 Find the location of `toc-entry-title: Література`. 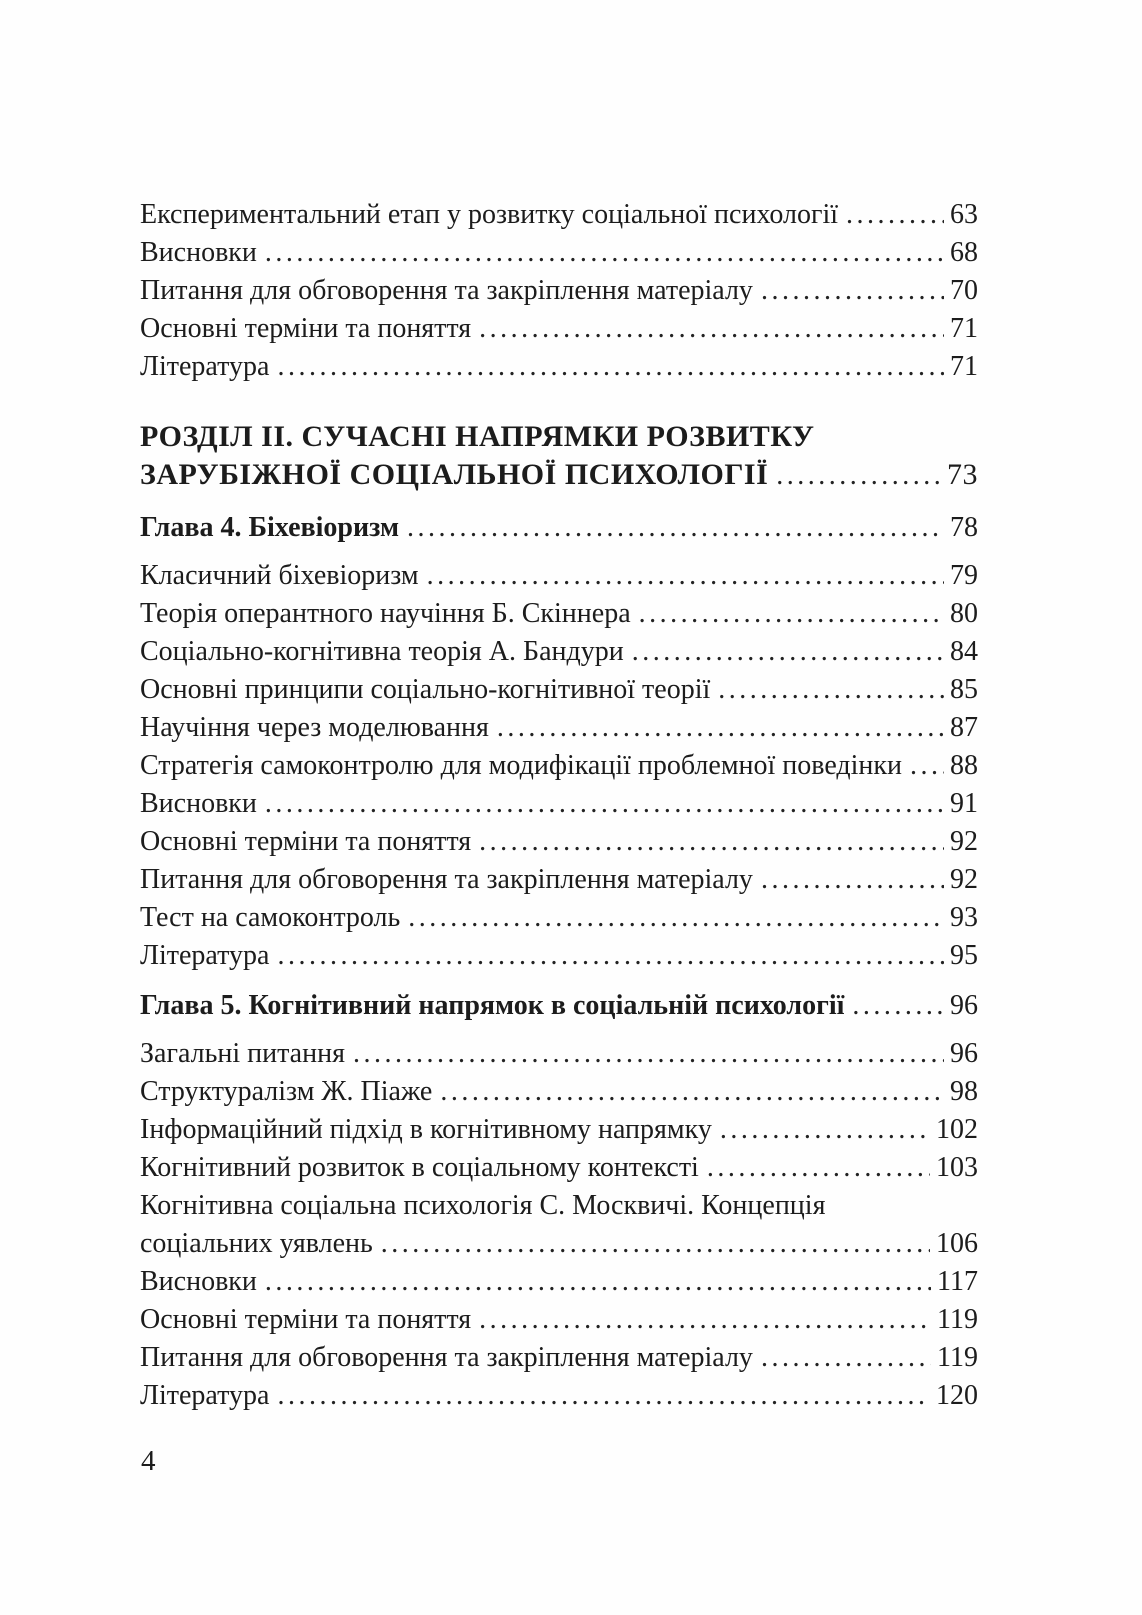

toc-entry-title: Література is located at coordinates (205, 1395).